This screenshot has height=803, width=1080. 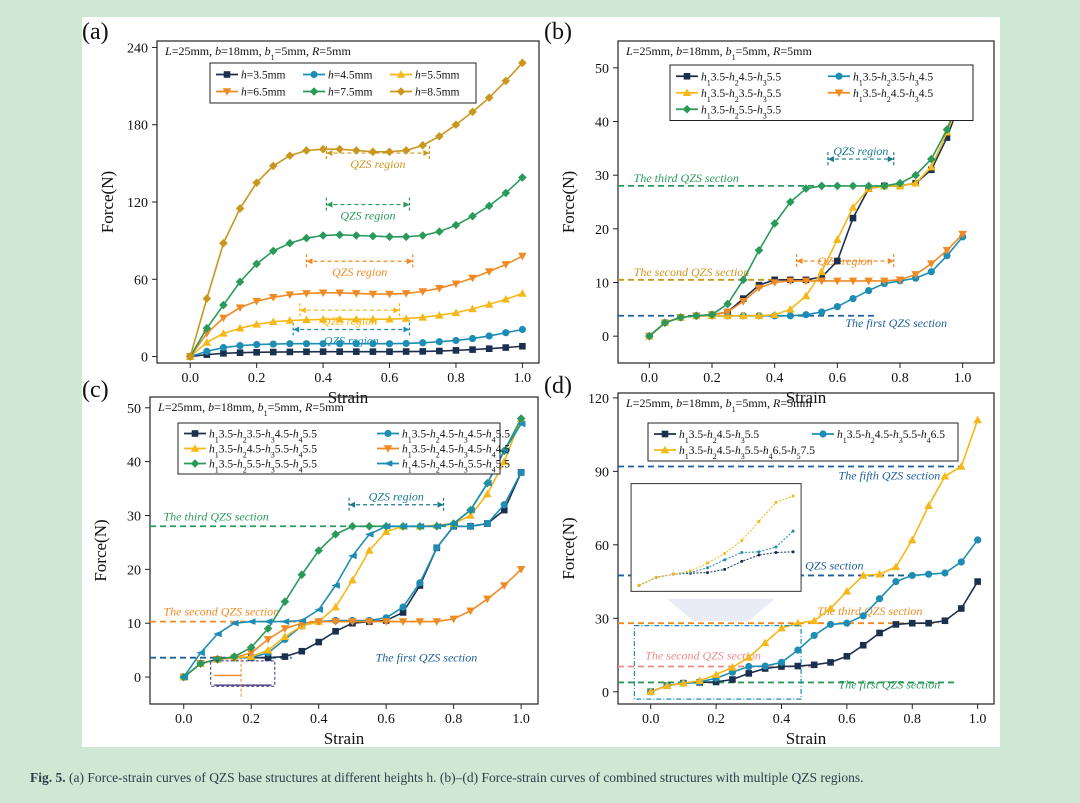 I want to click on x-tick-label: 0.6, so click(x=390, y=378).